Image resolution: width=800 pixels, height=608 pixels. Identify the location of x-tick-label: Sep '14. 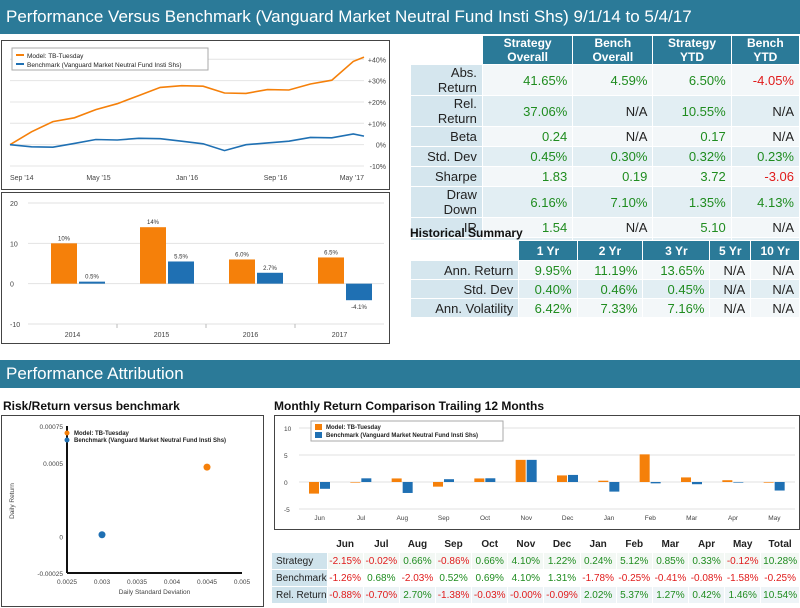
(22, 178).